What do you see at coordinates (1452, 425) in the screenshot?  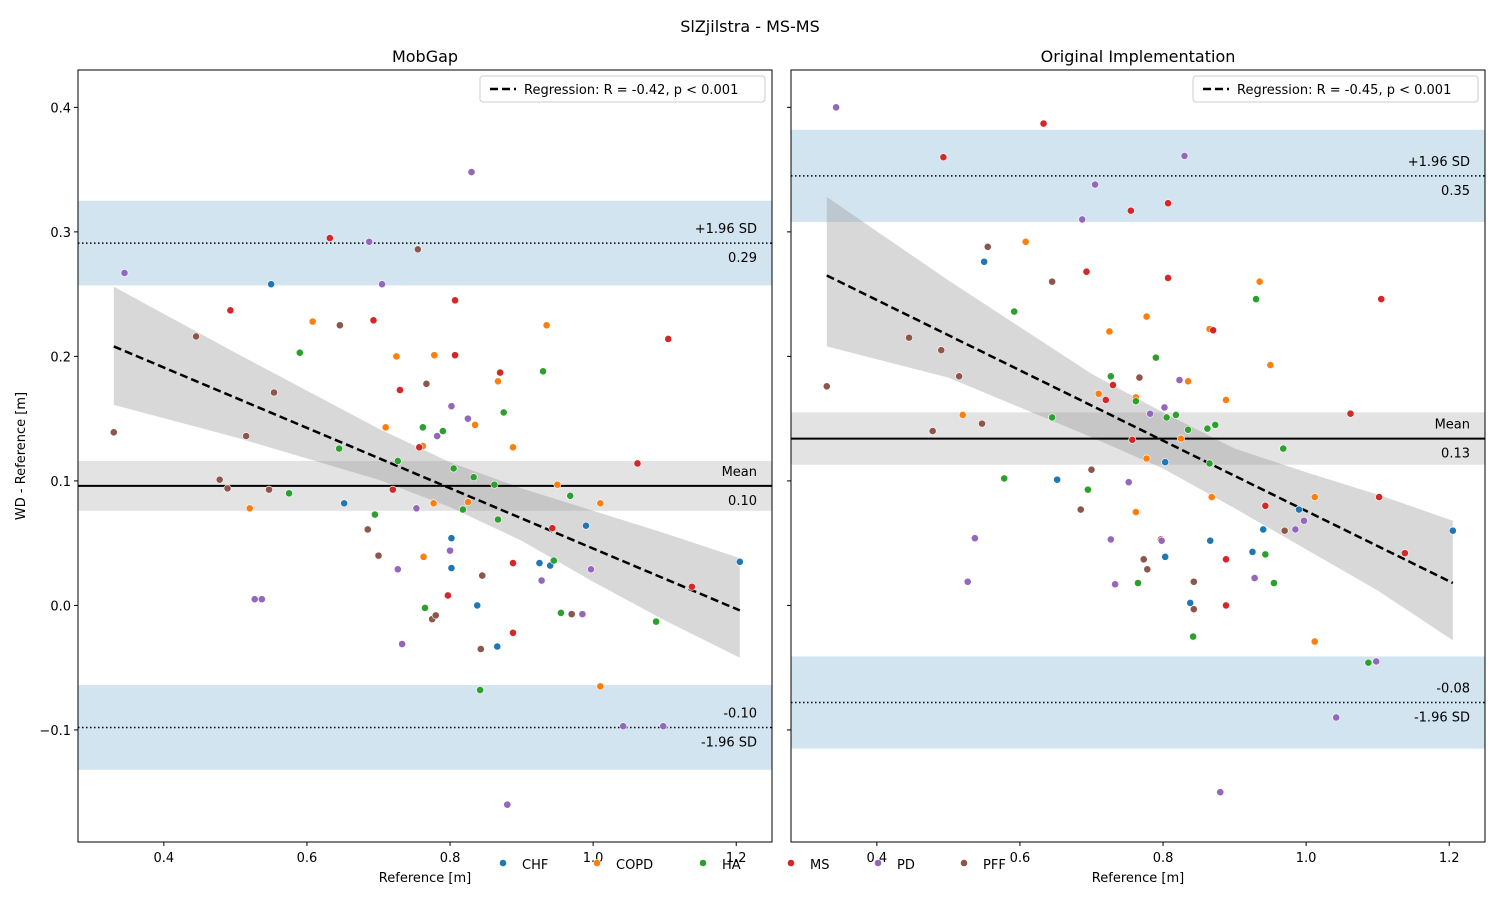 I see `mean-label: Mean` at bounding box center [1452, 425].